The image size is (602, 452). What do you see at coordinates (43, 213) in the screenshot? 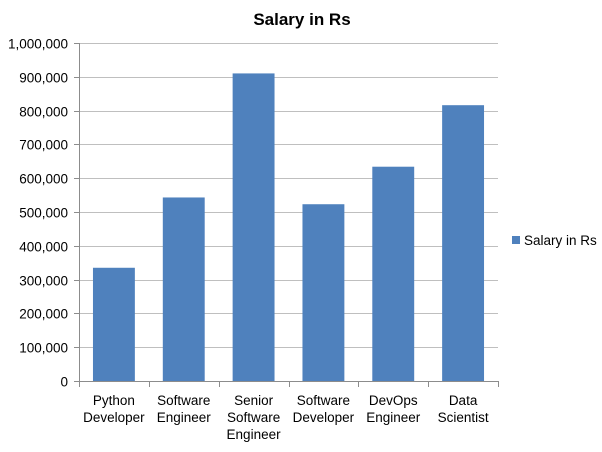
I see `y-tick-label: 500,000` at bounding box center [43, 213].